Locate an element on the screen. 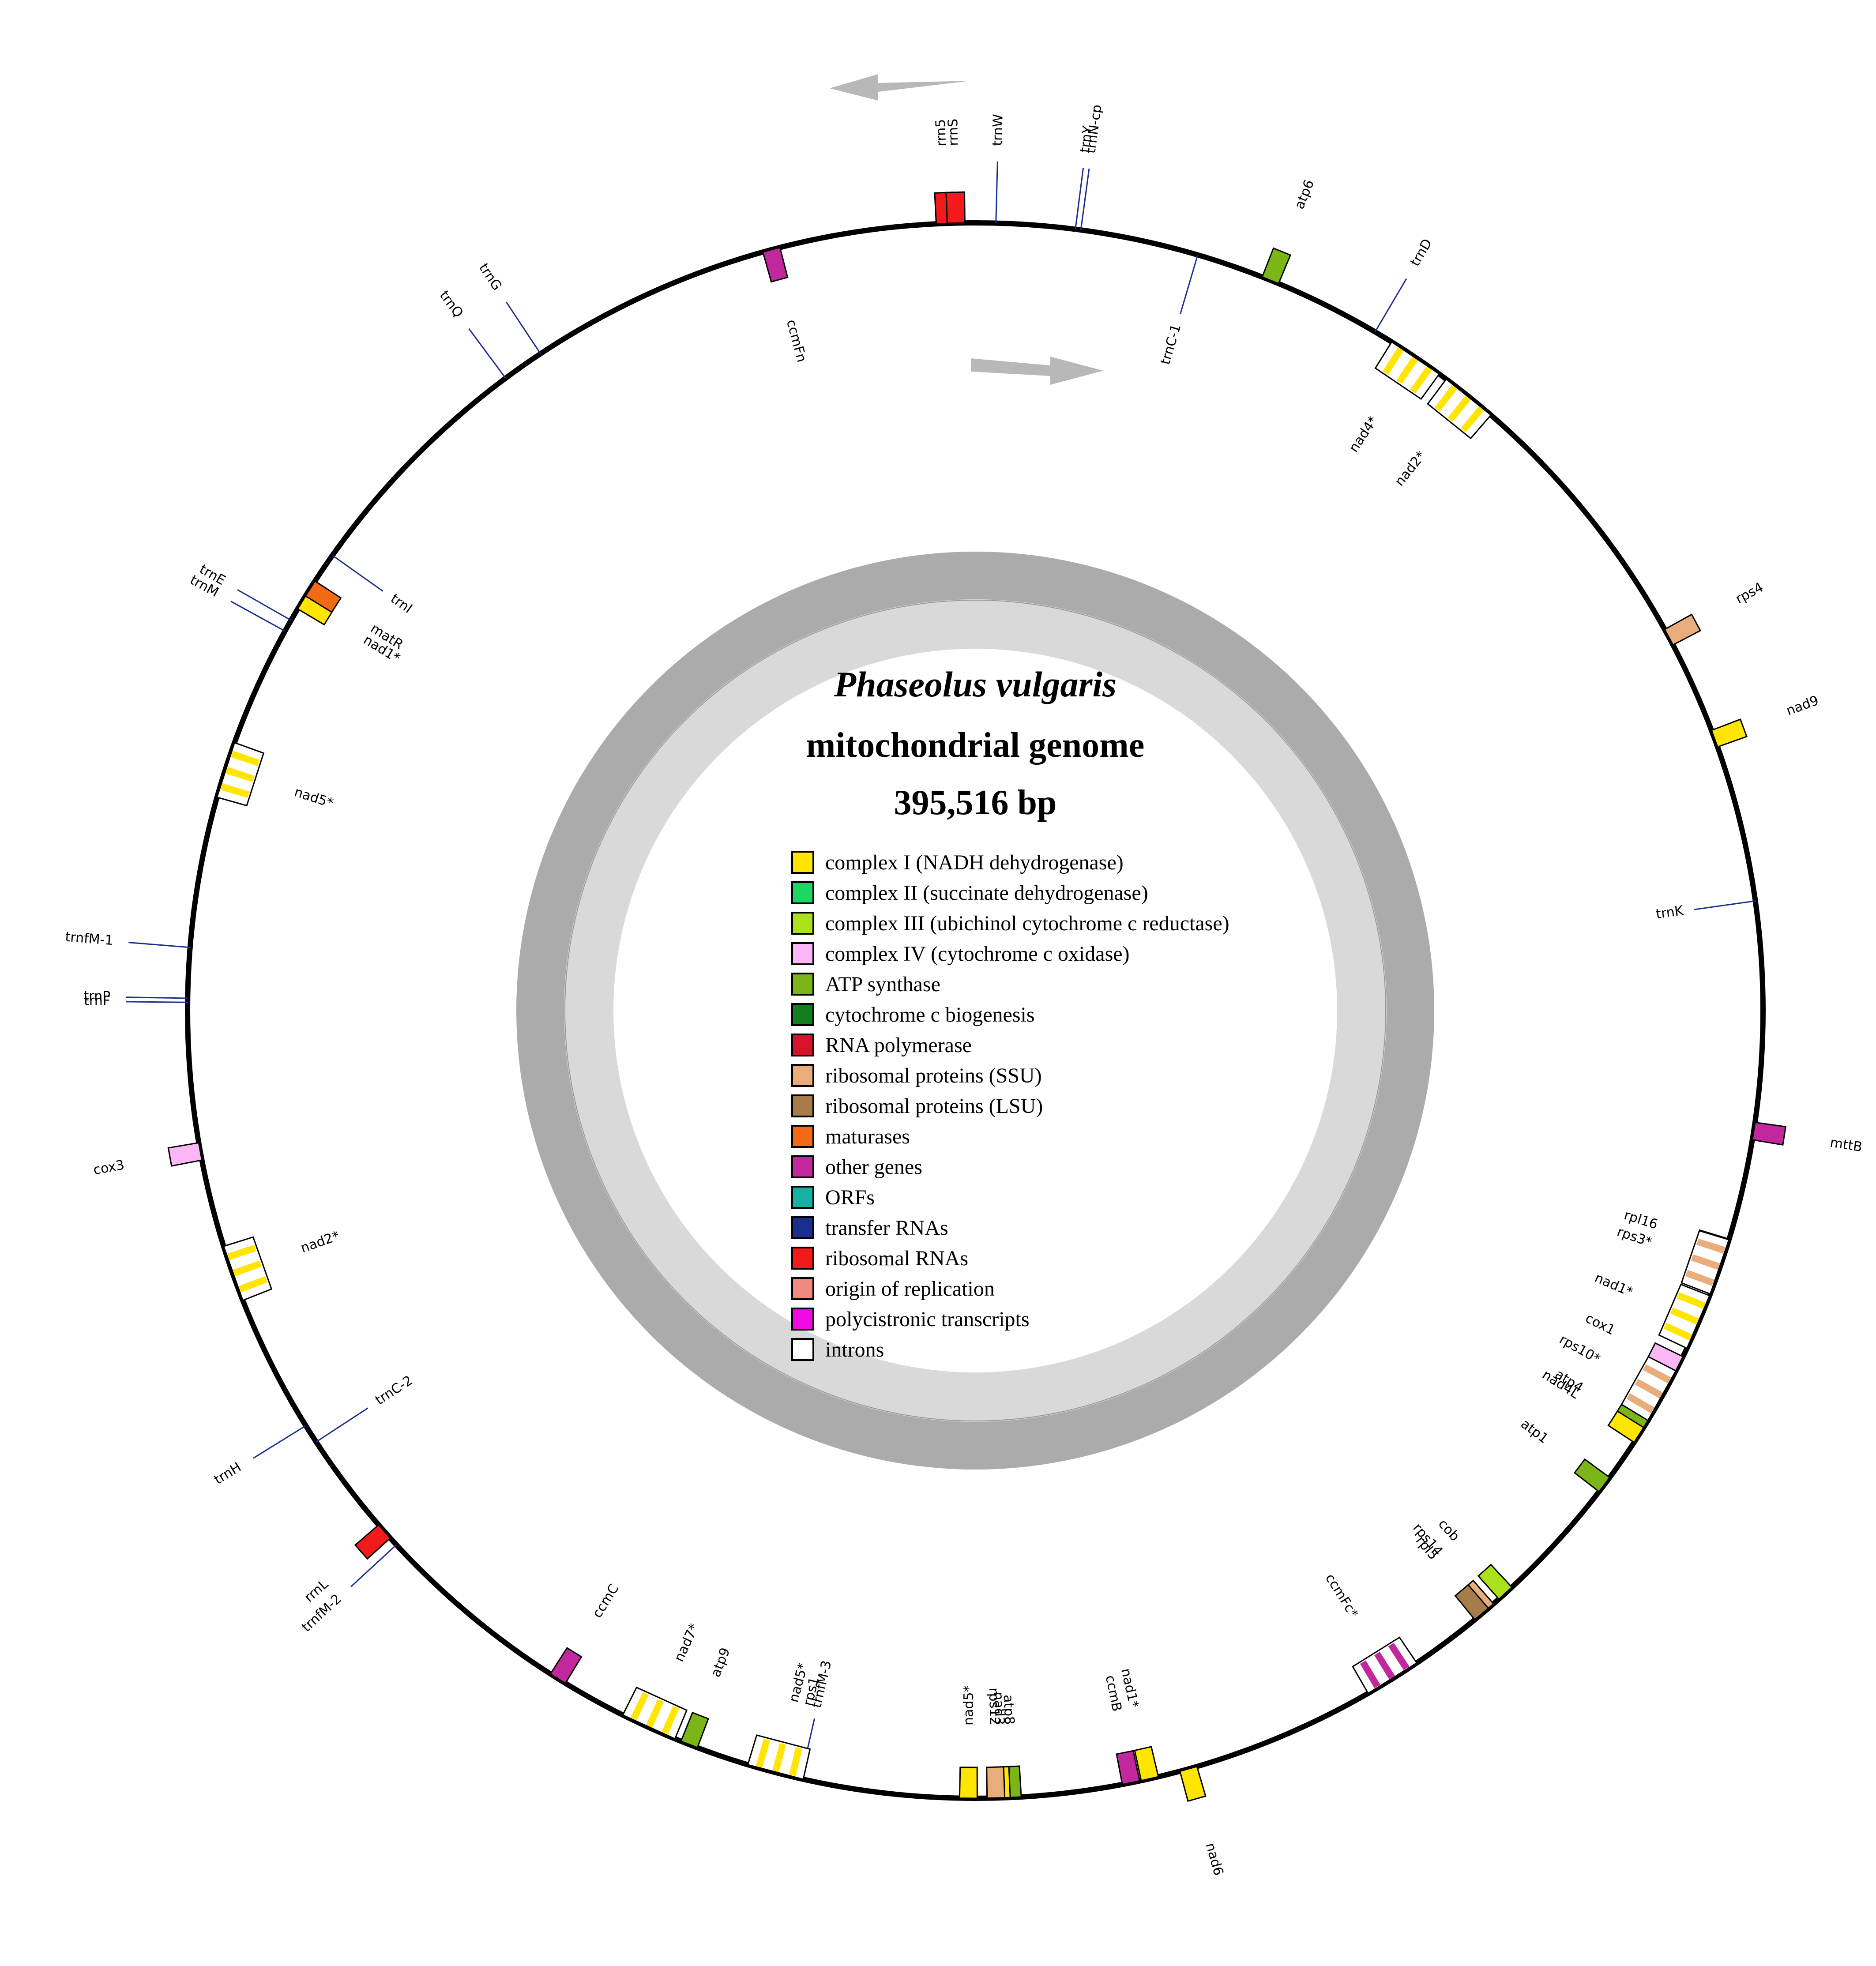 This screenshot has width=1876, height=1966. legend-label: complex IV (cytochrome c oxidase) is located at coordinates (977, 954).